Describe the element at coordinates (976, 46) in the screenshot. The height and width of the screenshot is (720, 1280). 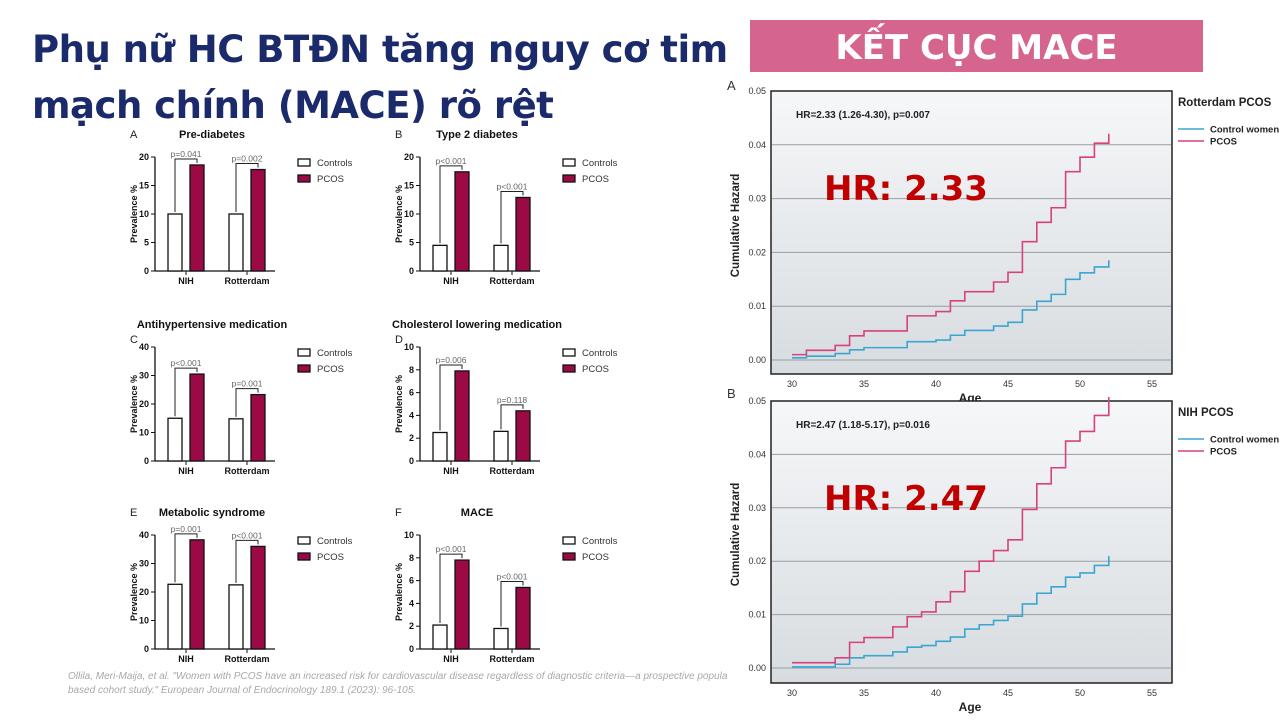
I see `section-banner: KẾT CỤC MACE` at that location.